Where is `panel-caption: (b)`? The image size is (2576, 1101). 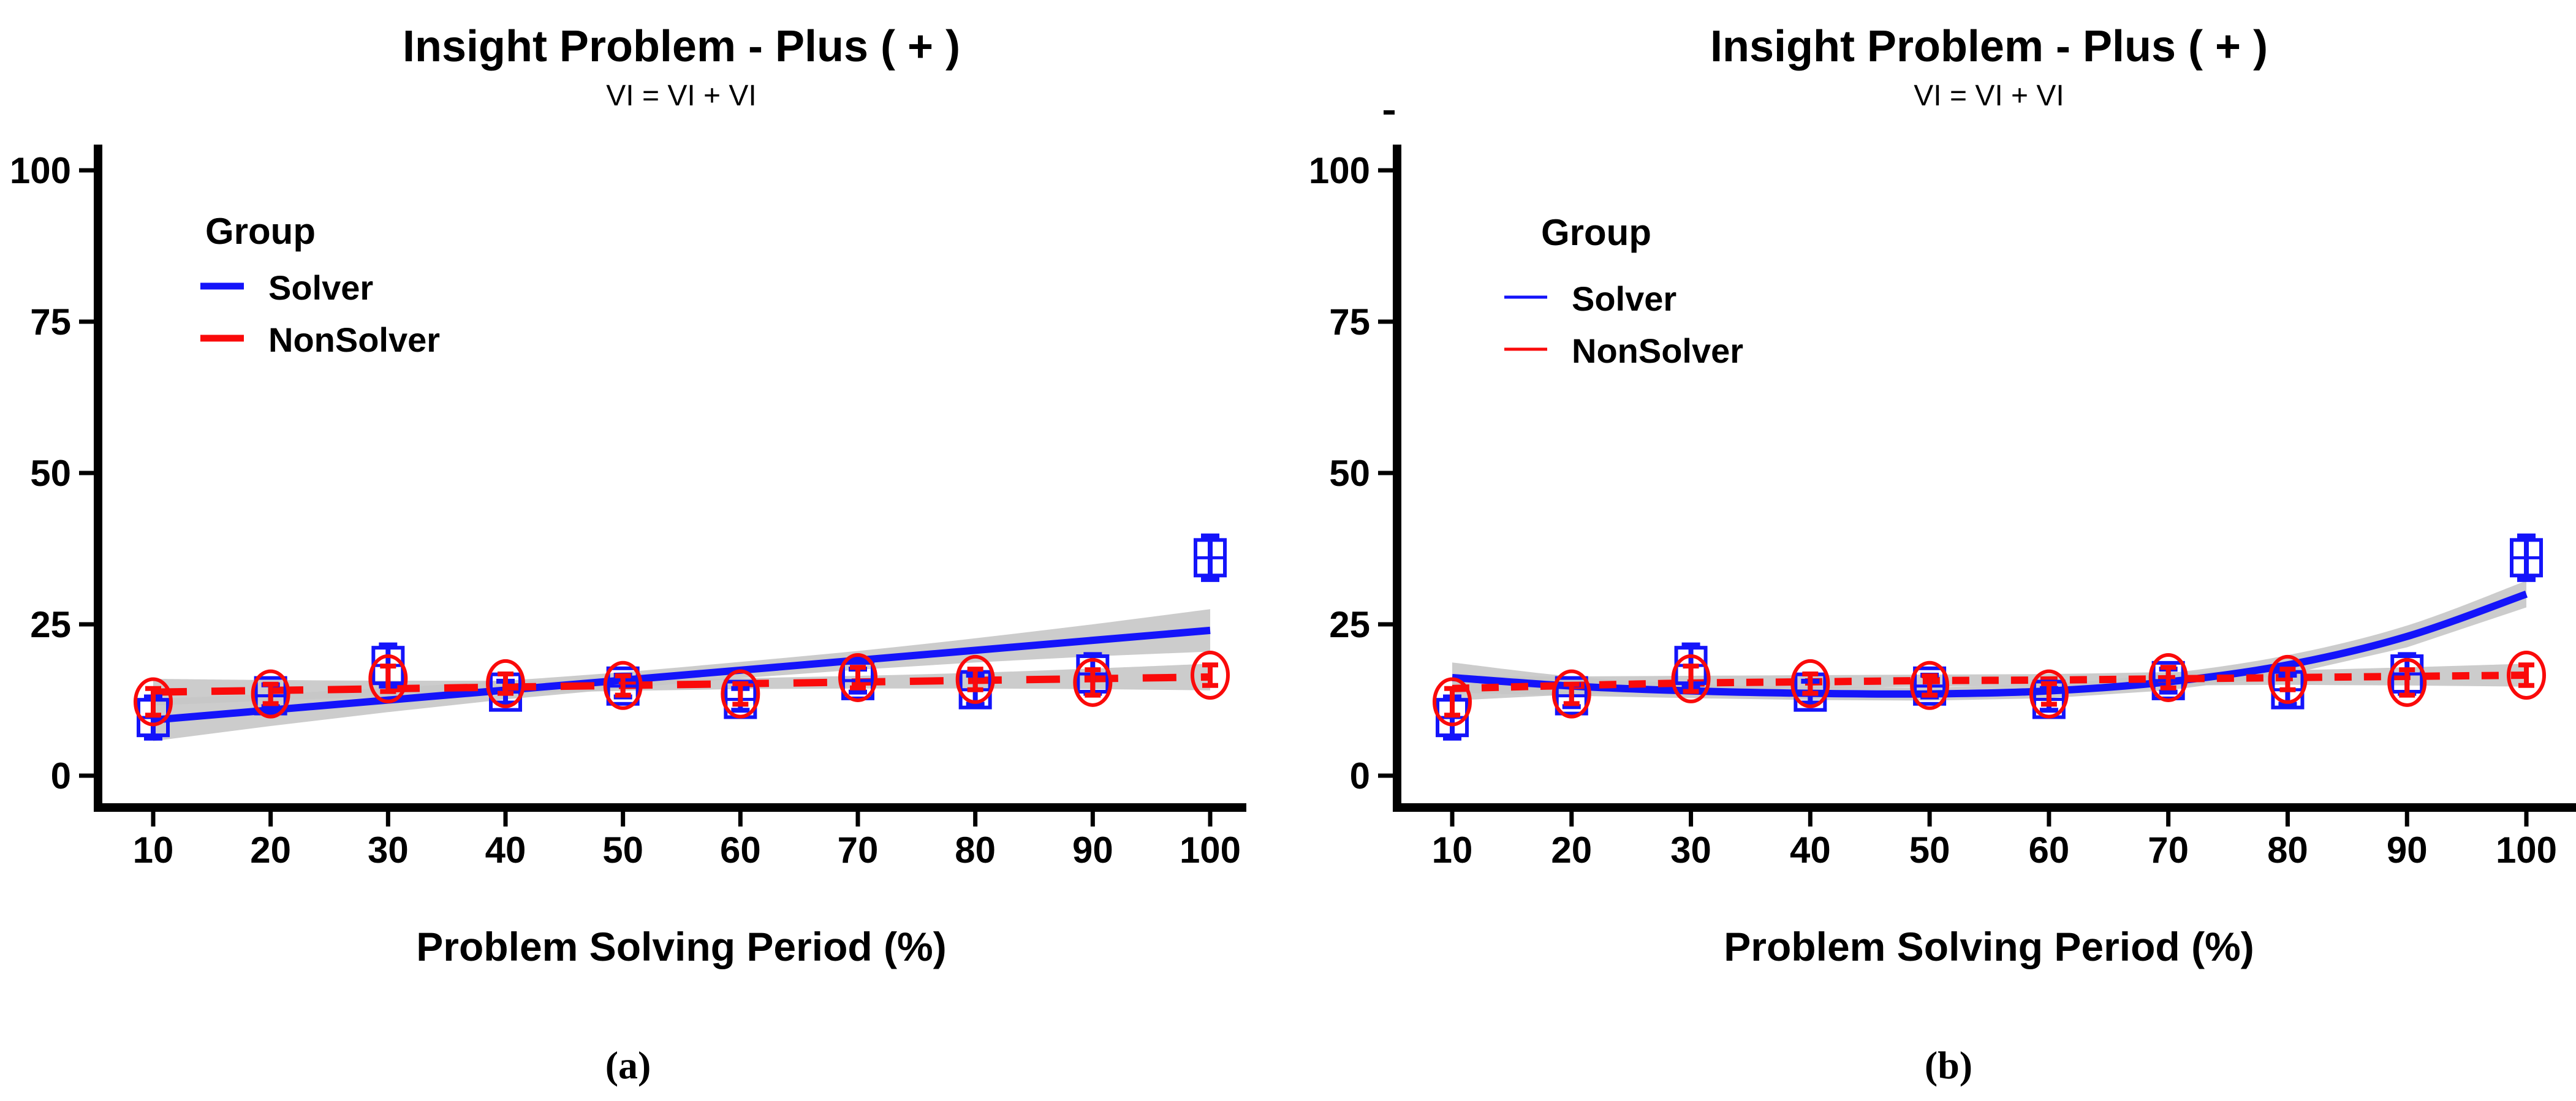
panel-caption: (b) is located at coordinates (1948, 1065).